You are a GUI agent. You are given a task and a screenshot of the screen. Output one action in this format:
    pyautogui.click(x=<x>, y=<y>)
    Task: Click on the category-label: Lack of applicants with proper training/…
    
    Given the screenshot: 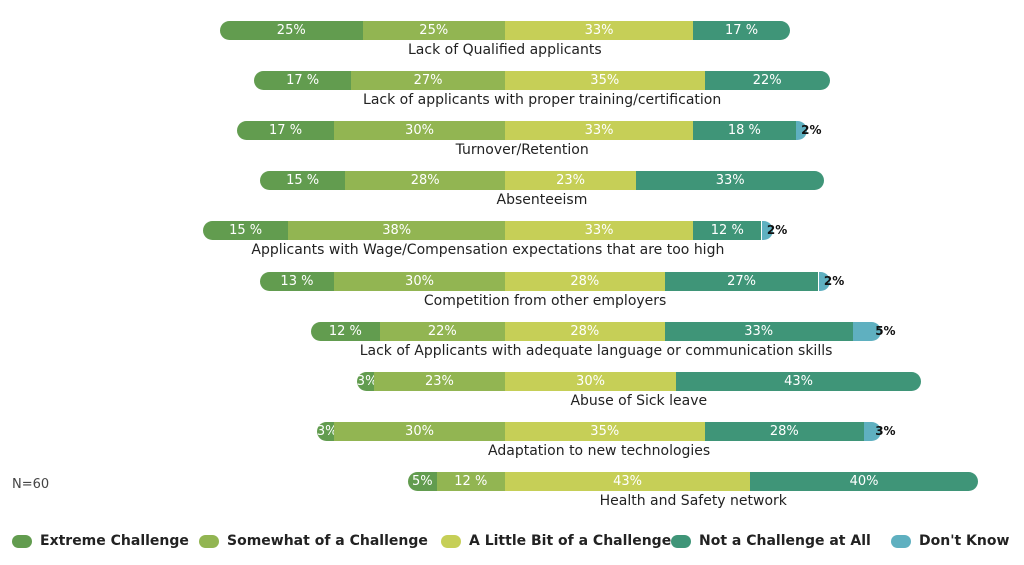 What is the action you would take?
    pyautogui.click(x=542, y=100)
    